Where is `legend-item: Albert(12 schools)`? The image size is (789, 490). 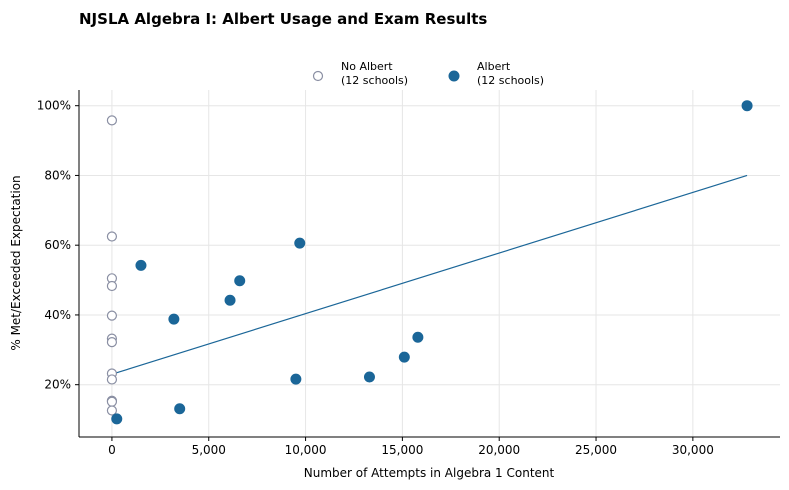 legend-item: Albert(12 schools) is located at coordinates (496, 73).